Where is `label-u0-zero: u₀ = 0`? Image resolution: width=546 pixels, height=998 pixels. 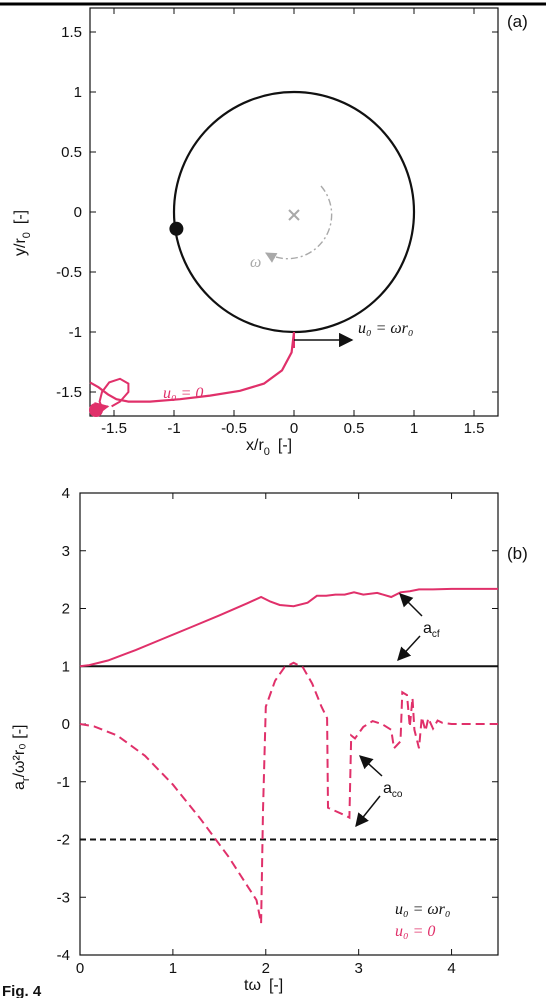
label-u0-zero: u₀ = 0 is located at coordinates (183, 393).